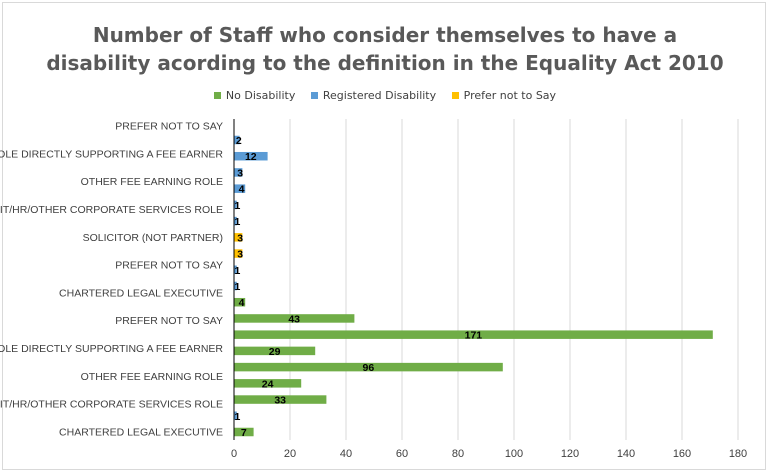  I want to click on data-label: 33, so click(280, 401).